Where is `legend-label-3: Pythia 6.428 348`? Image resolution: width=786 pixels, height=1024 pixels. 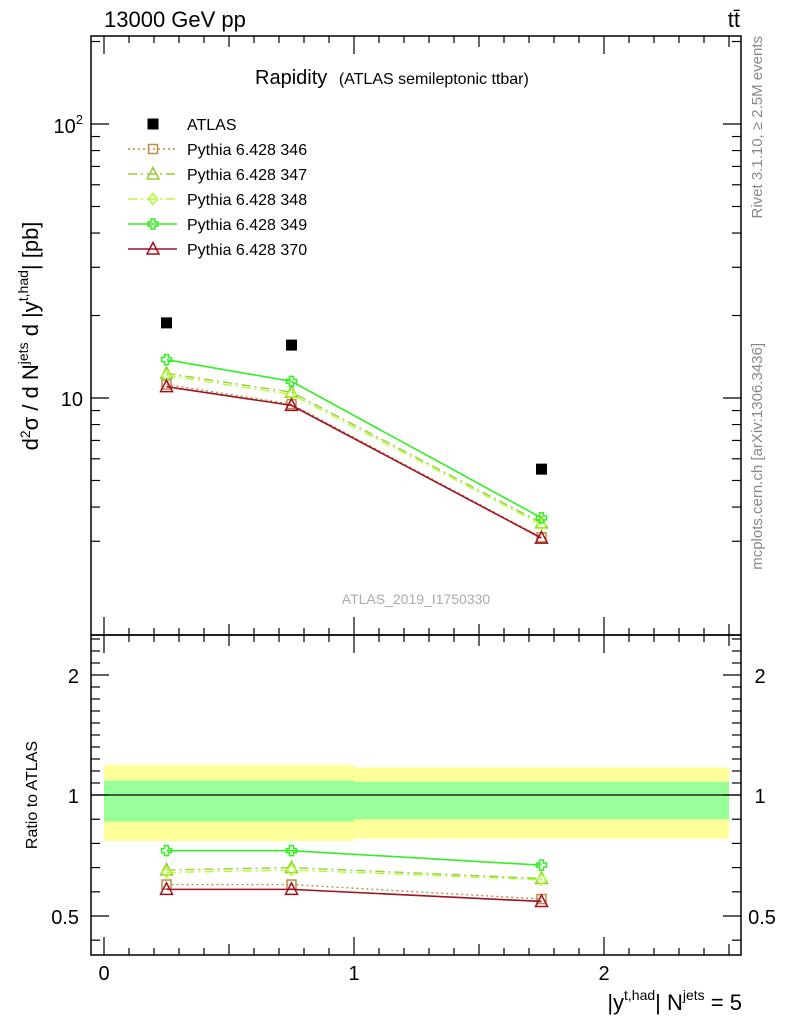
legend-label-3: Pythia 6.428 348 is located at coordinates (247, 200).